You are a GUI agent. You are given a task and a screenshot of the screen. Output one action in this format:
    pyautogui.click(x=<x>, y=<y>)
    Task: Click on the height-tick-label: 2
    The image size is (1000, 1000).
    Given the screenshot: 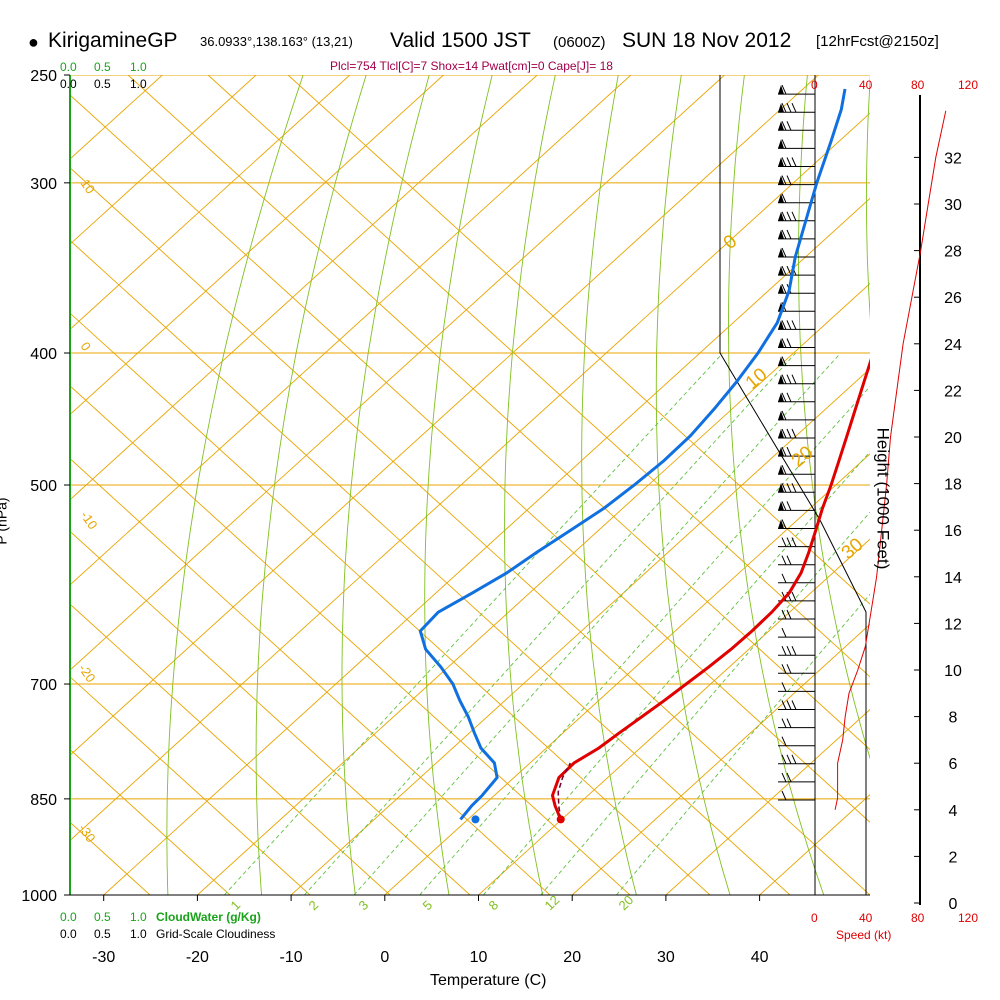 What is the action you would take?
    pyautogui.click(x=953, y=857)
    